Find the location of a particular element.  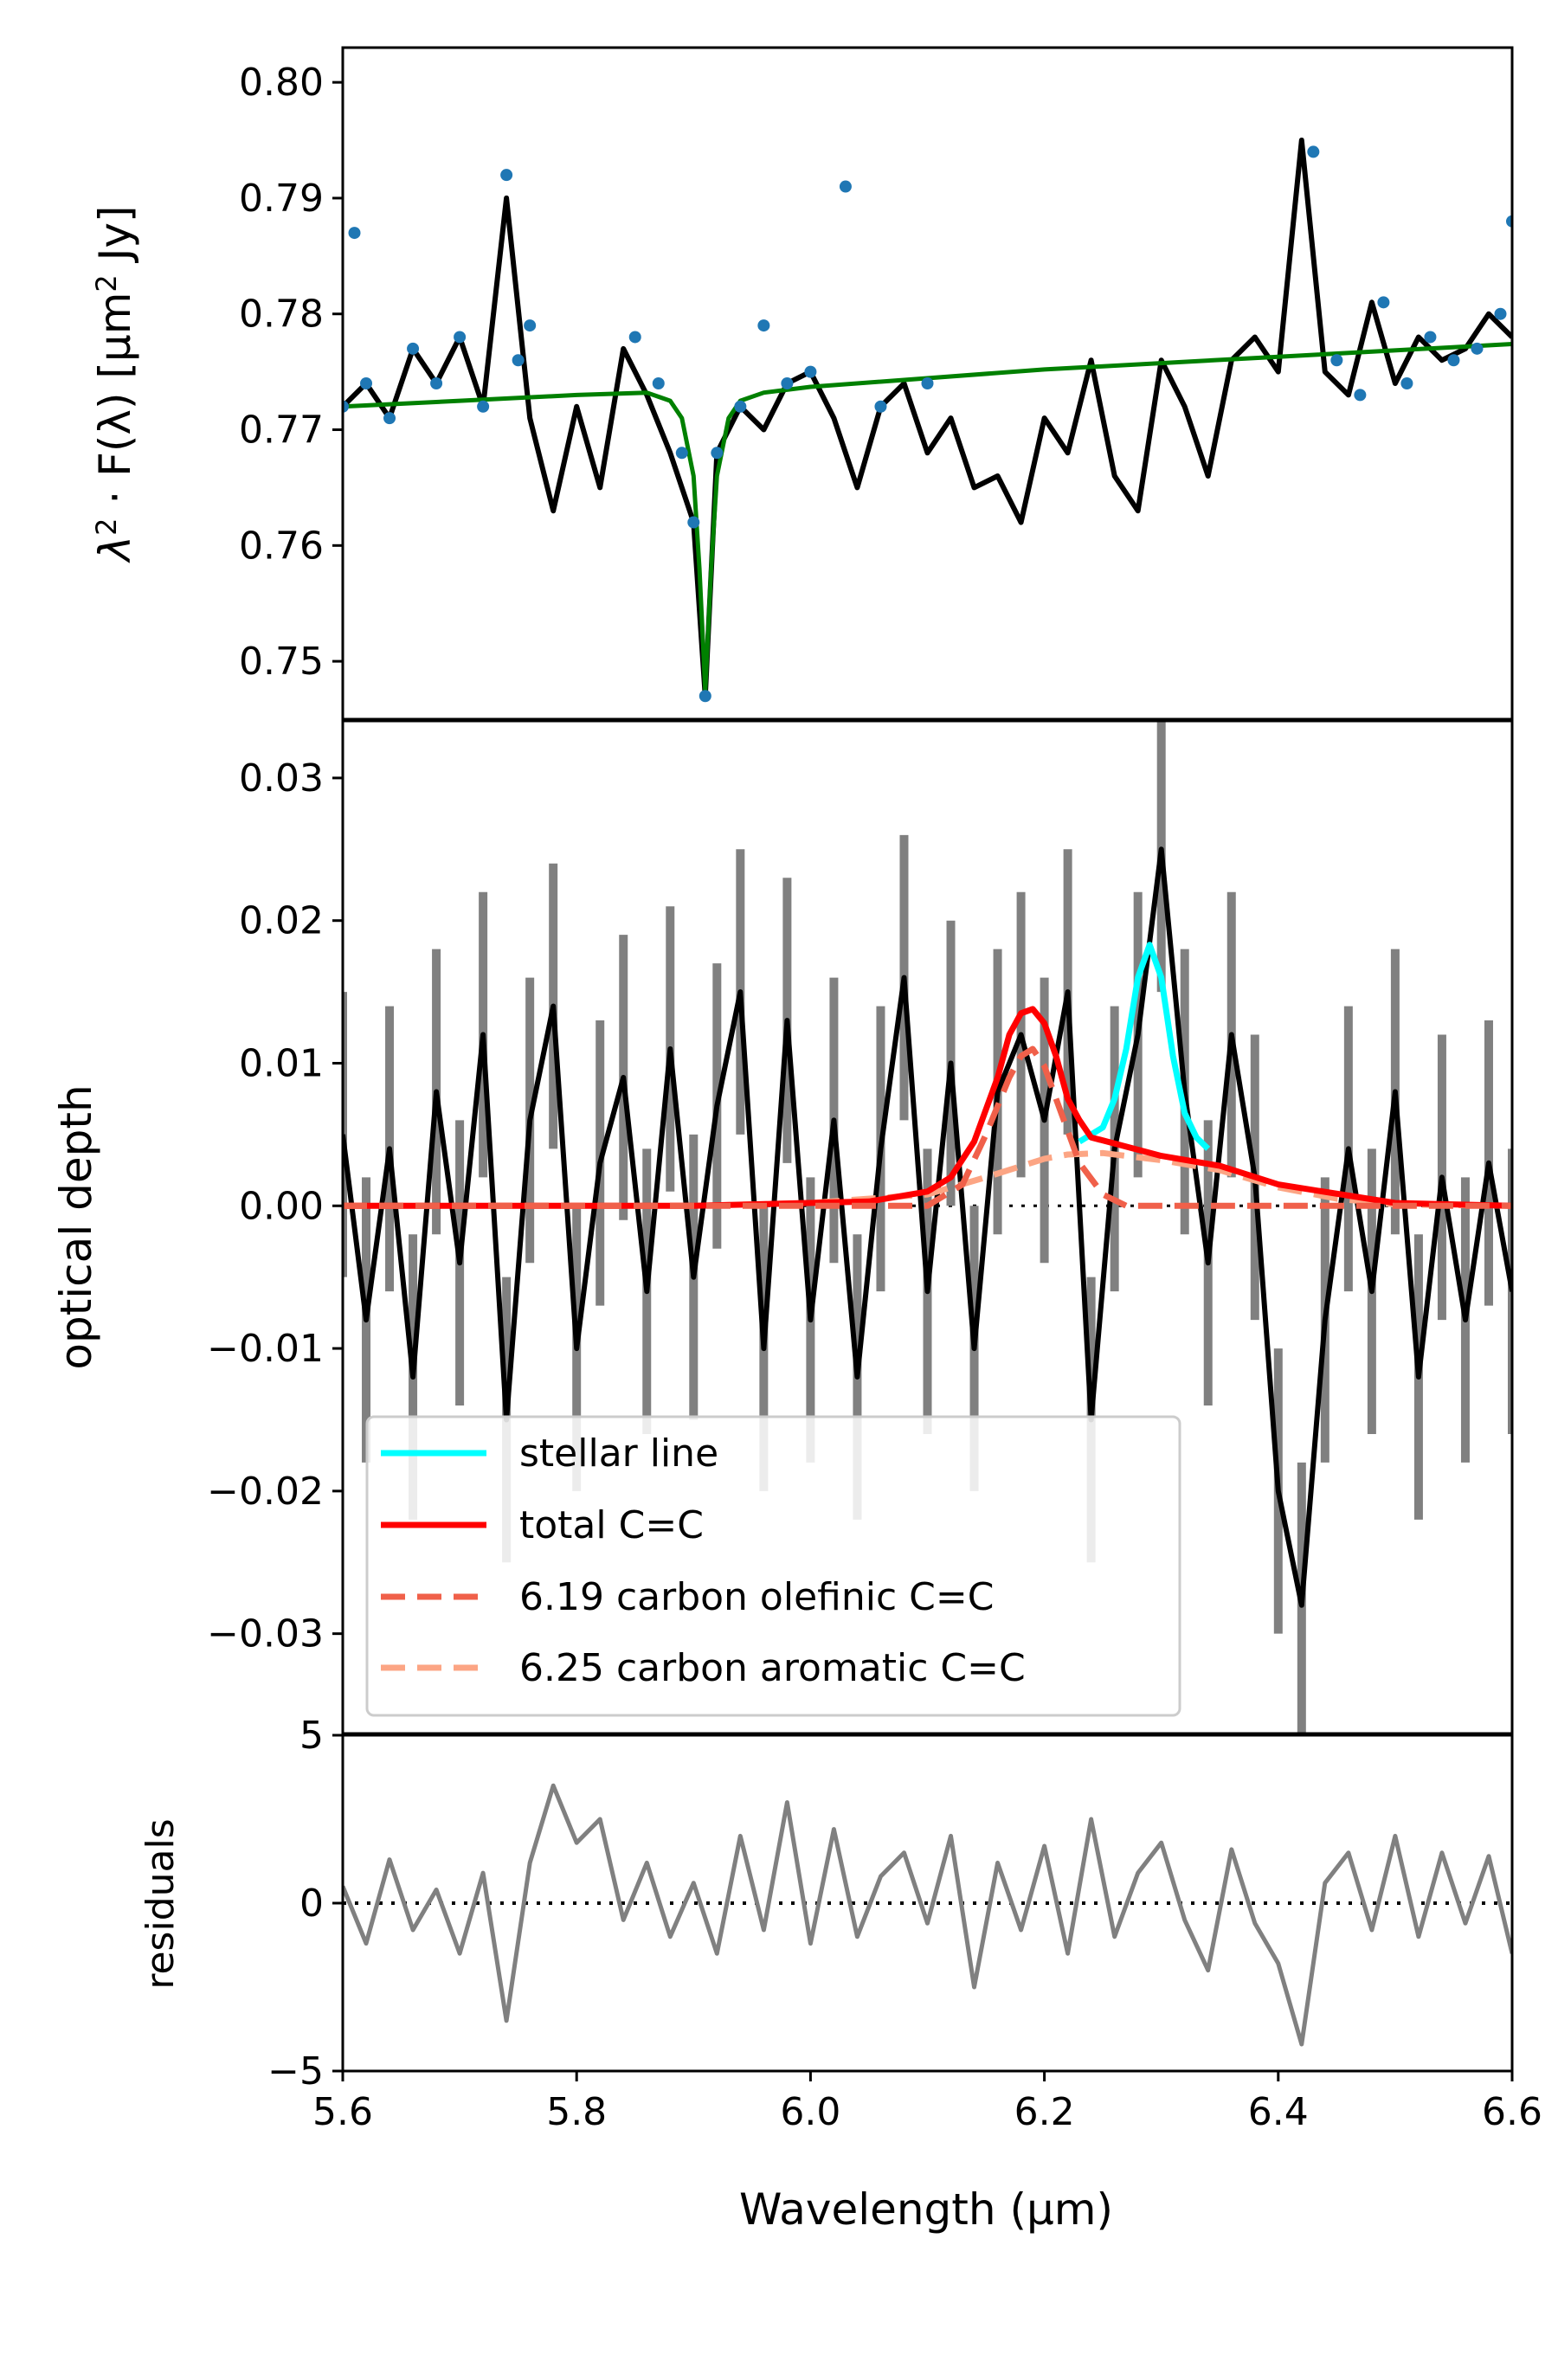

bottom-y-ticks: −5 0 5 is located at coordinates (305, 1904).